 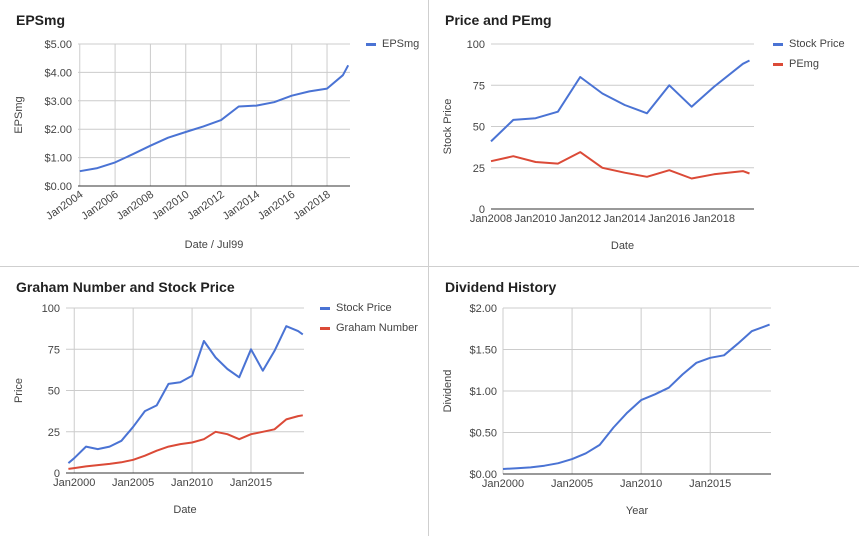 What do you see at coordinates (400, 44) in the screenshot?
I see `legend-label: EPSmg` at bounding box center [400, 44].